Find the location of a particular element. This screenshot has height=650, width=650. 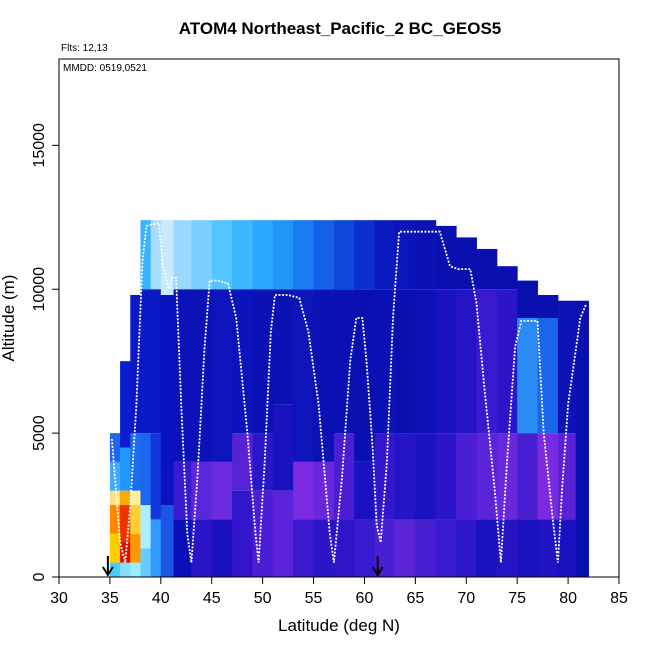

dates-annotation: MMDD: 0519,0521 is located at coordinates (105, 68).